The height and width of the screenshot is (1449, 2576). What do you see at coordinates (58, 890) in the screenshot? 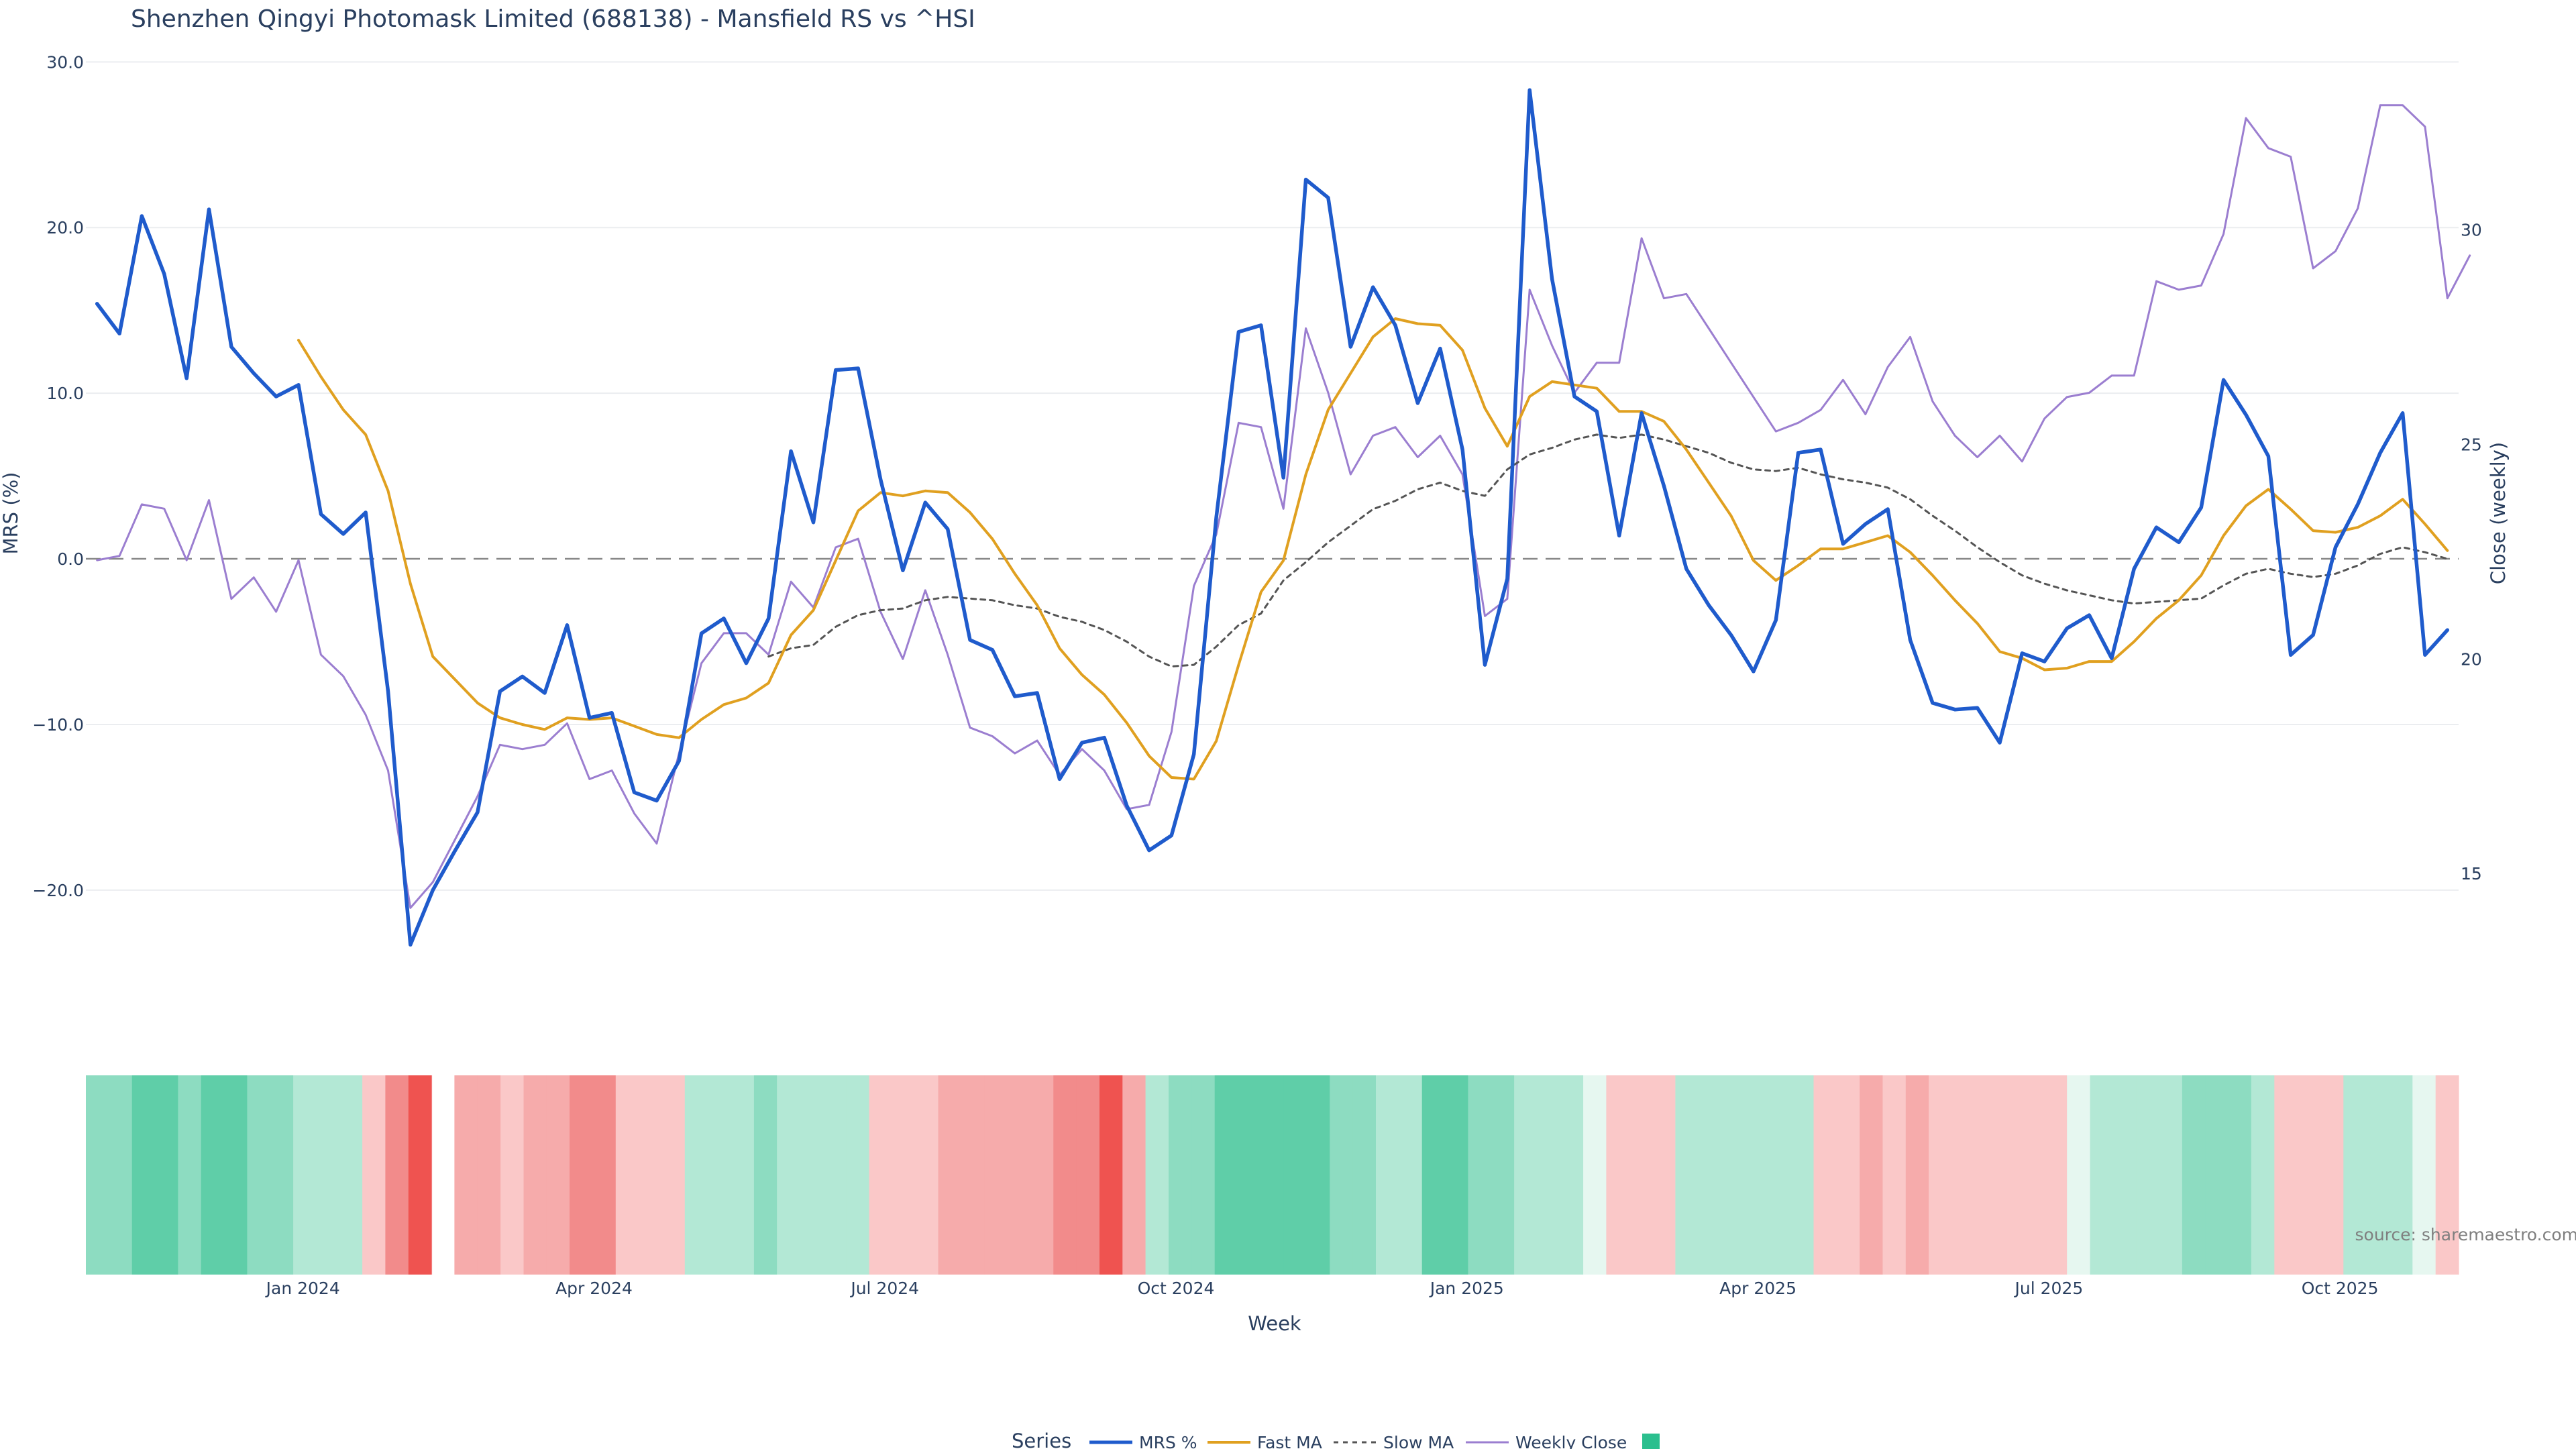
I see `y-tick-left: −20.0` at bounding box center [58, 890].